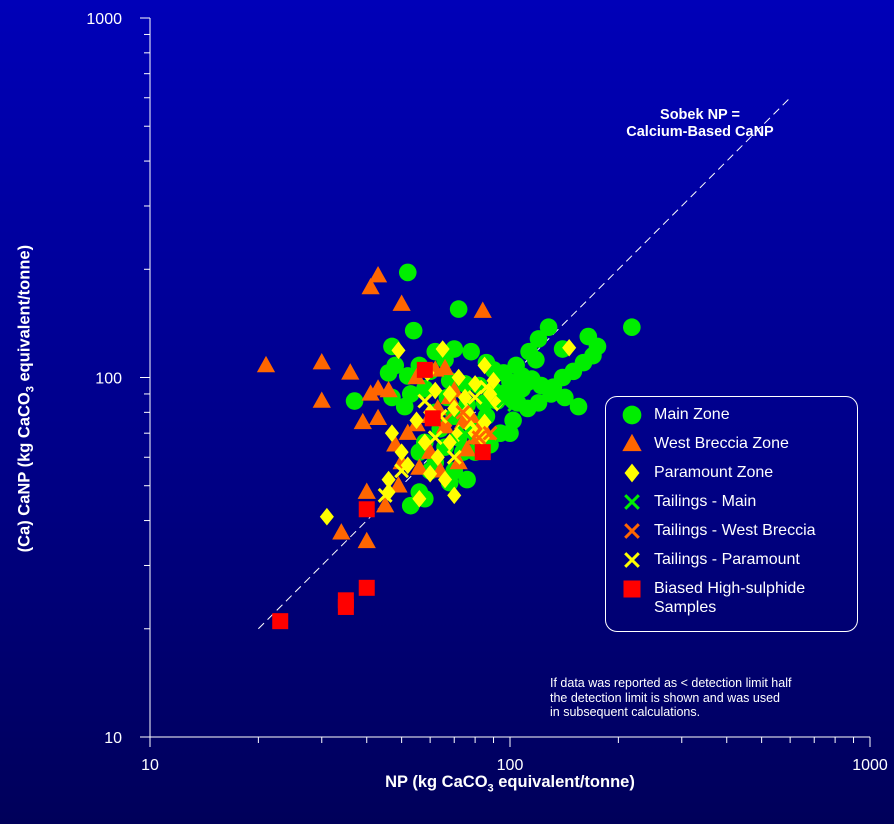  Describe the element at coordinates (104, 19) in the screenshot. I see `y-tick-label: 1000` at that location.